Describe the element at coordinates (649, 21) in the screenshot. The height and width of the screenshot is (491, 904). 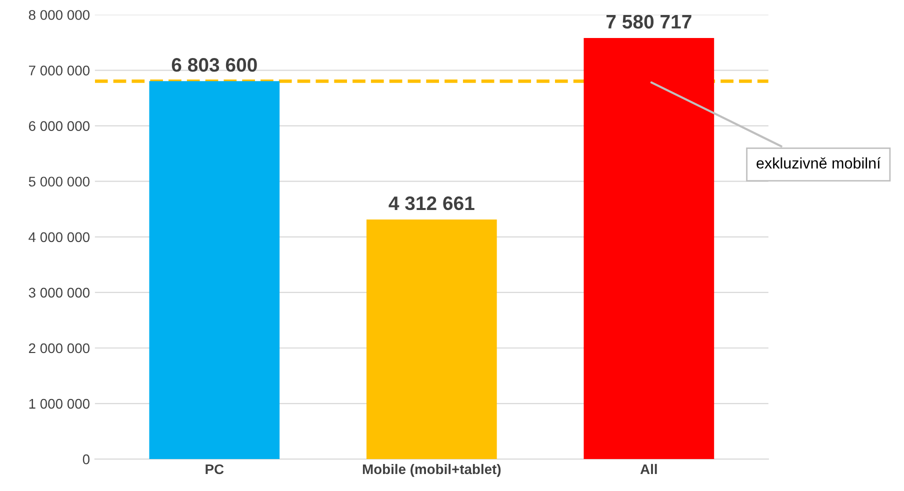
I see `data-label: 7 580 717` at that location.